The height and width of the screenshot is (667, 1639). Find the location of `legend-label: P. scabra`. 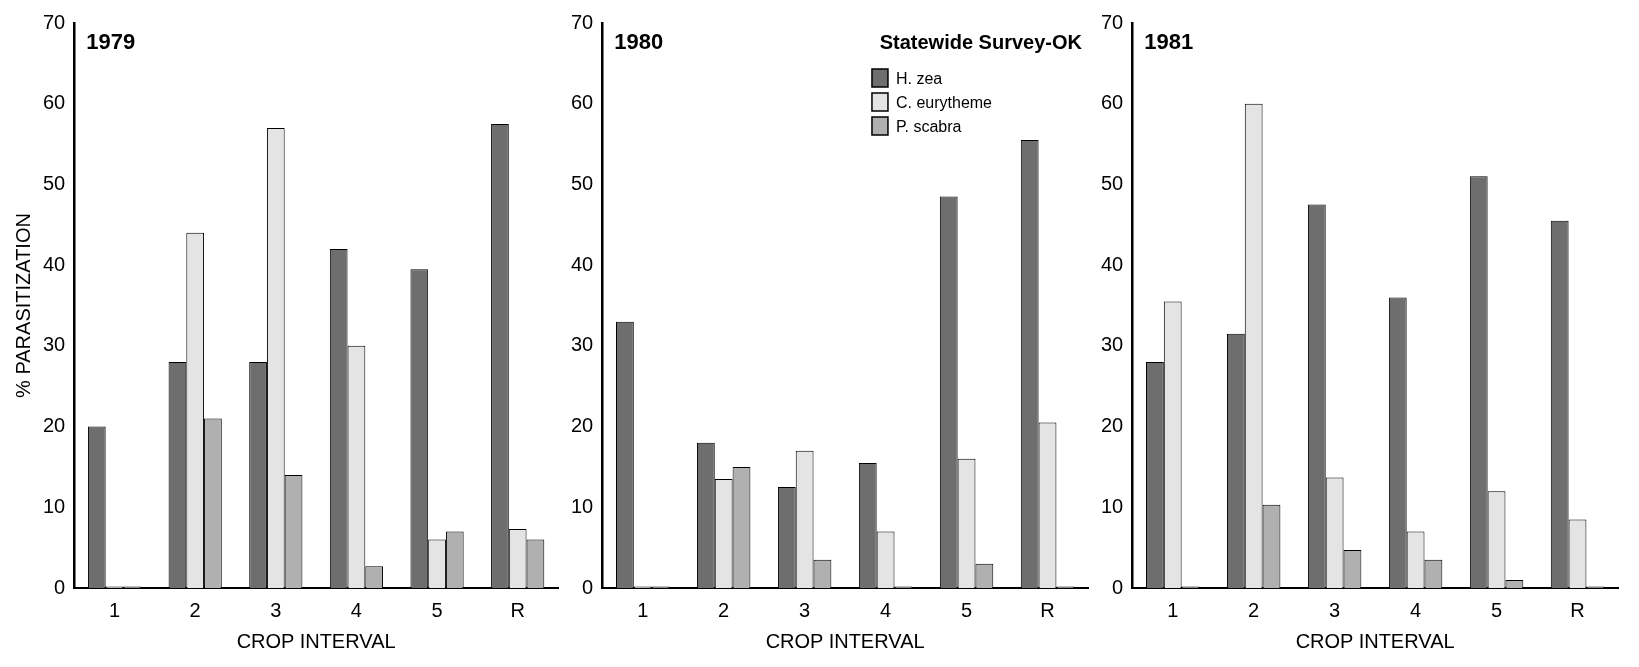

legend-label: P. scabra is located at coordinates (928, 126).